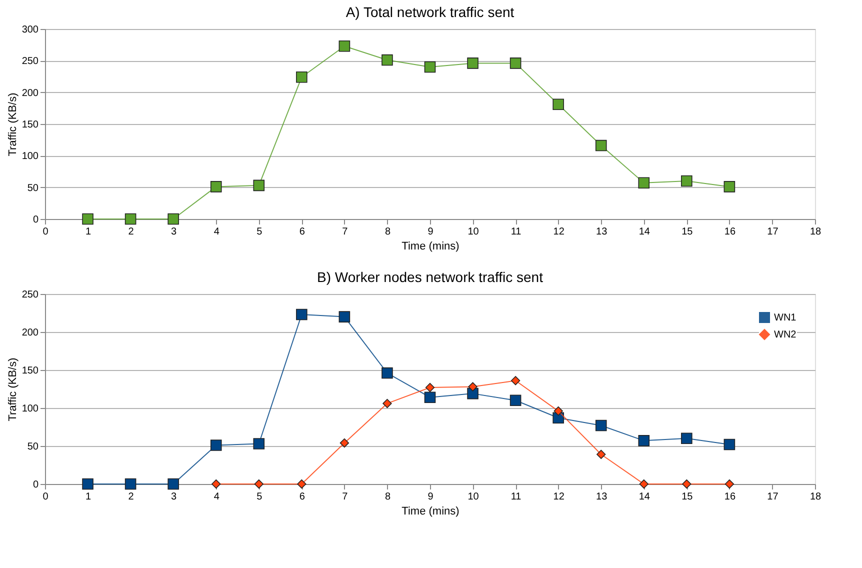 The width and height of the screenshot is (862, 568). I want to click on legend-label: WN1, so click(785, 318).